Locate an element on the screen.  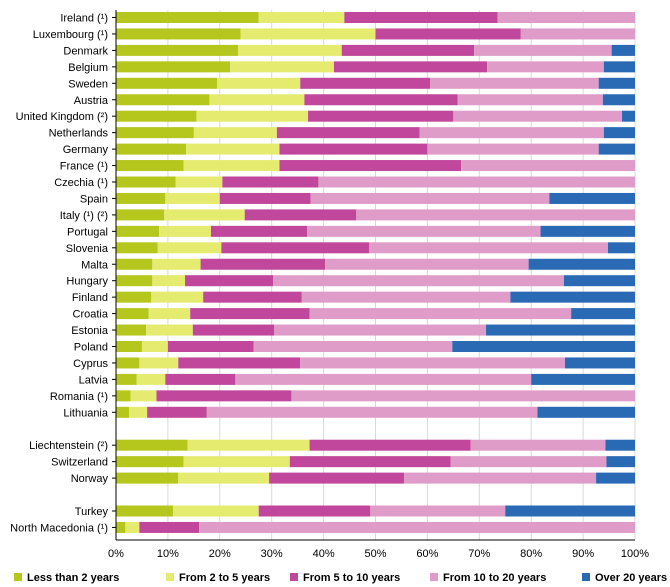
x-tick-label: 0% is located at coordinates (116, 554).